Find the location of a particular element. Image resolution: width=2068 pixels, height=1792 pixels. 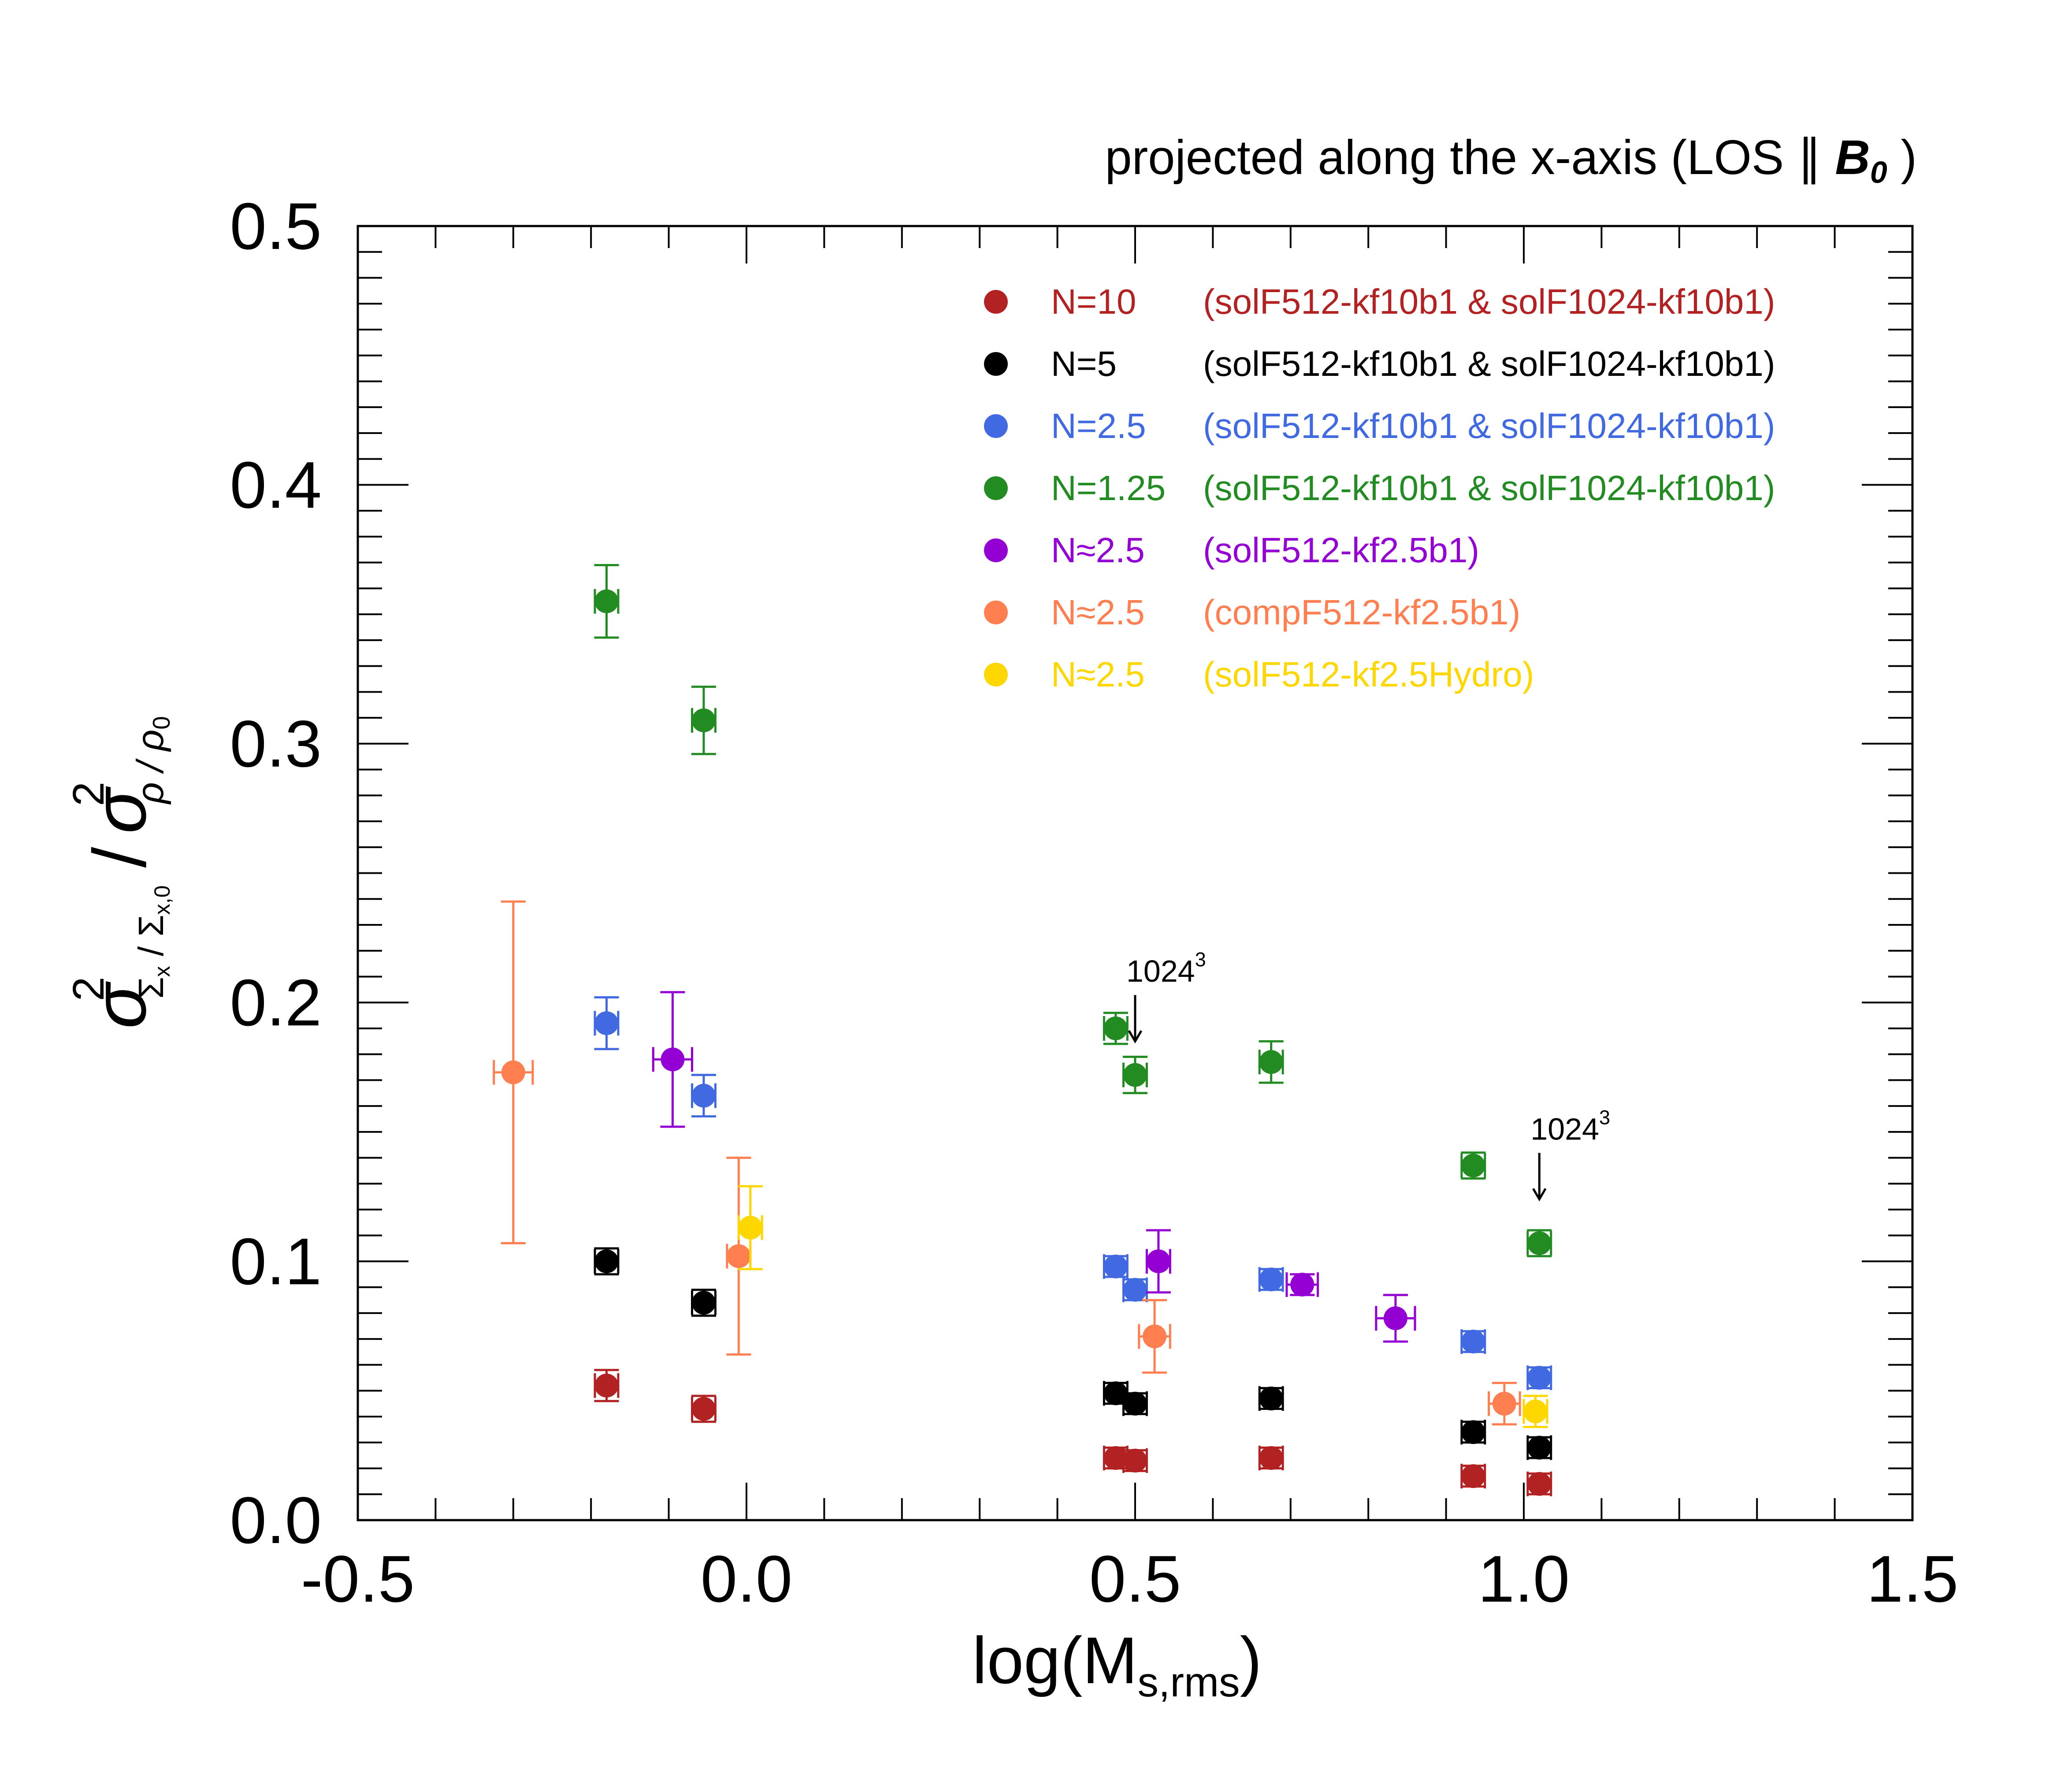

series-N=2.5 is located at coordinates (1073, 1193).